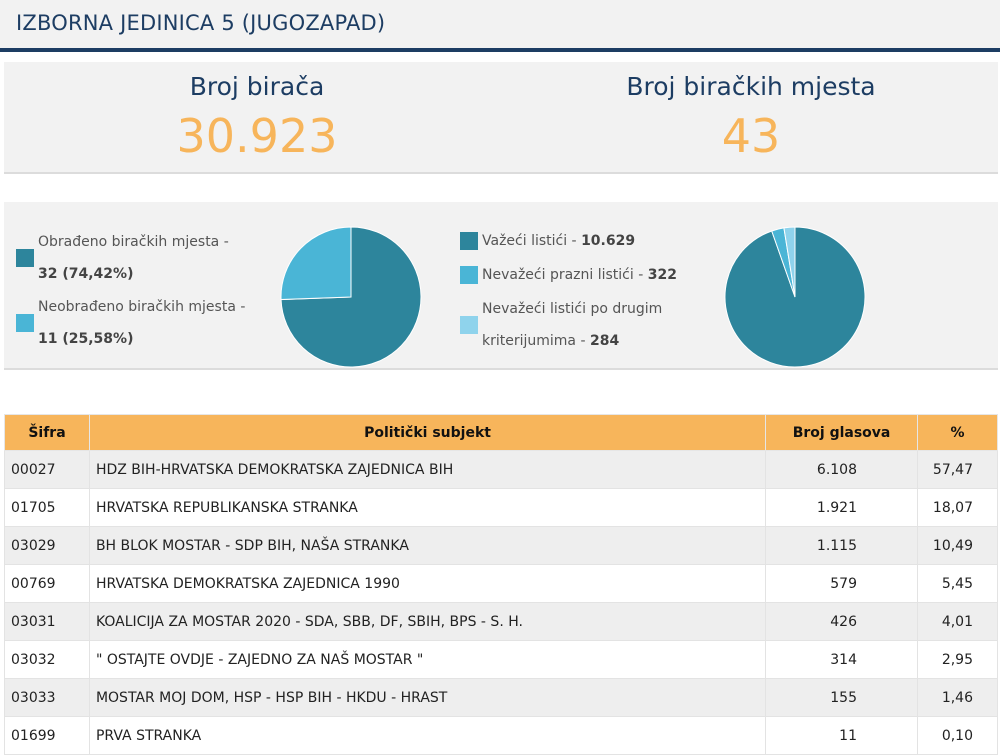 The height and width of the screenshot is (756, 1000). I want to click on valid-legend-value: 10.629, so click(608, 241).